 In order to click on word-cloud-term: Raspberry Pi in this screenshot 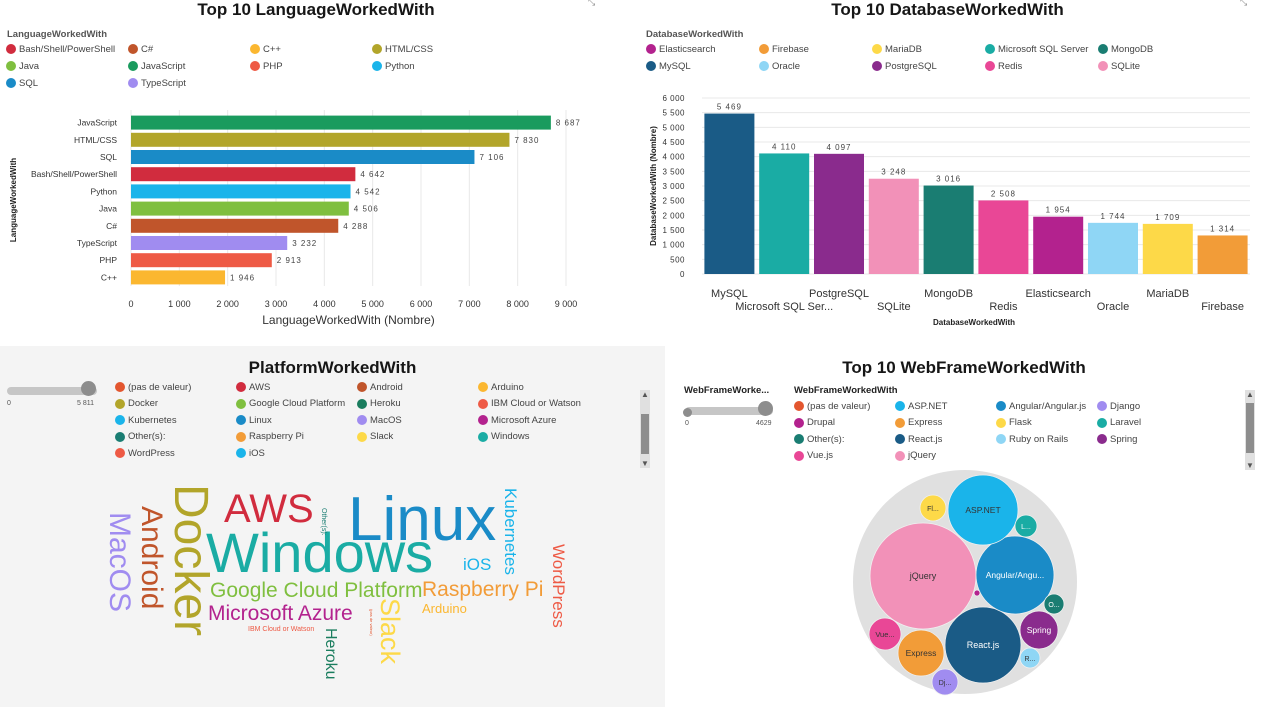, I will do `click(483, 589)`.